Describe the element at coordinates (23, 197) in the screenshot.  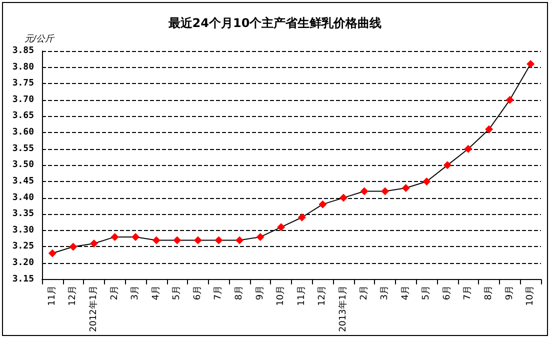
I see `y-tick-label: 3.40` at that location.